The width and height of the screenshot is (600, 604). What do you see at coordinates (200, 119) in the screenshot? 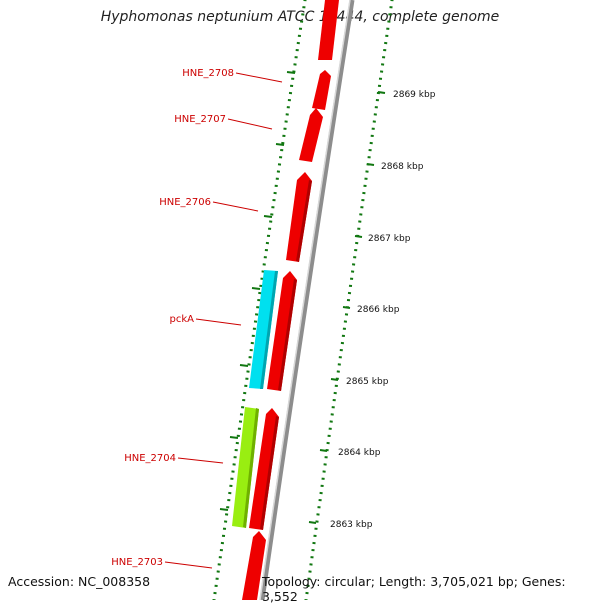
I see `gene-label: HNE_2707` at bounding box center [200, 119].